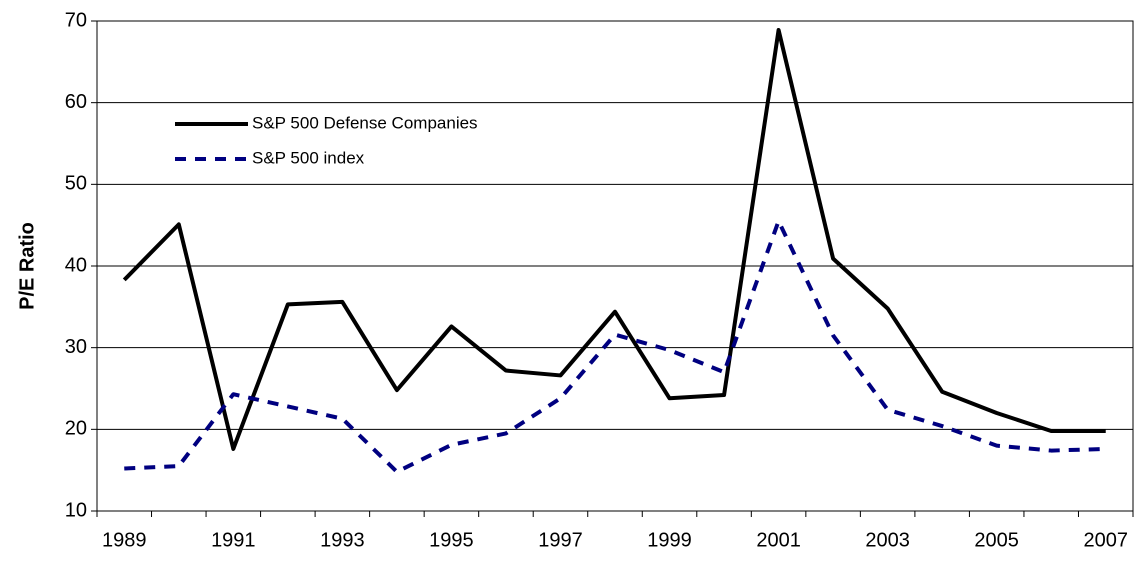 This screenshot has width=1138, height=565. I want to click on x-tick-label: 1999, so click(669, 540).